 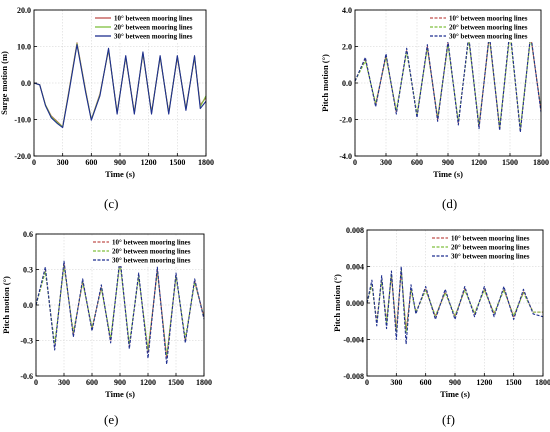 What do you see at coordinates (24, 10) in the screenshot?
I see `y-tick-label: 20.0` at bounding box center [24, 10].